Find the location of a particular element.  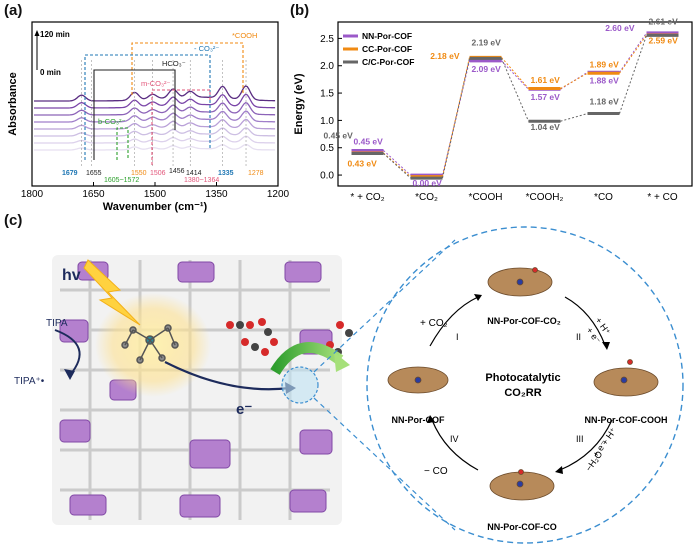

energy-label-2-2: 2.19 eV is located at coordinates (487, 42).